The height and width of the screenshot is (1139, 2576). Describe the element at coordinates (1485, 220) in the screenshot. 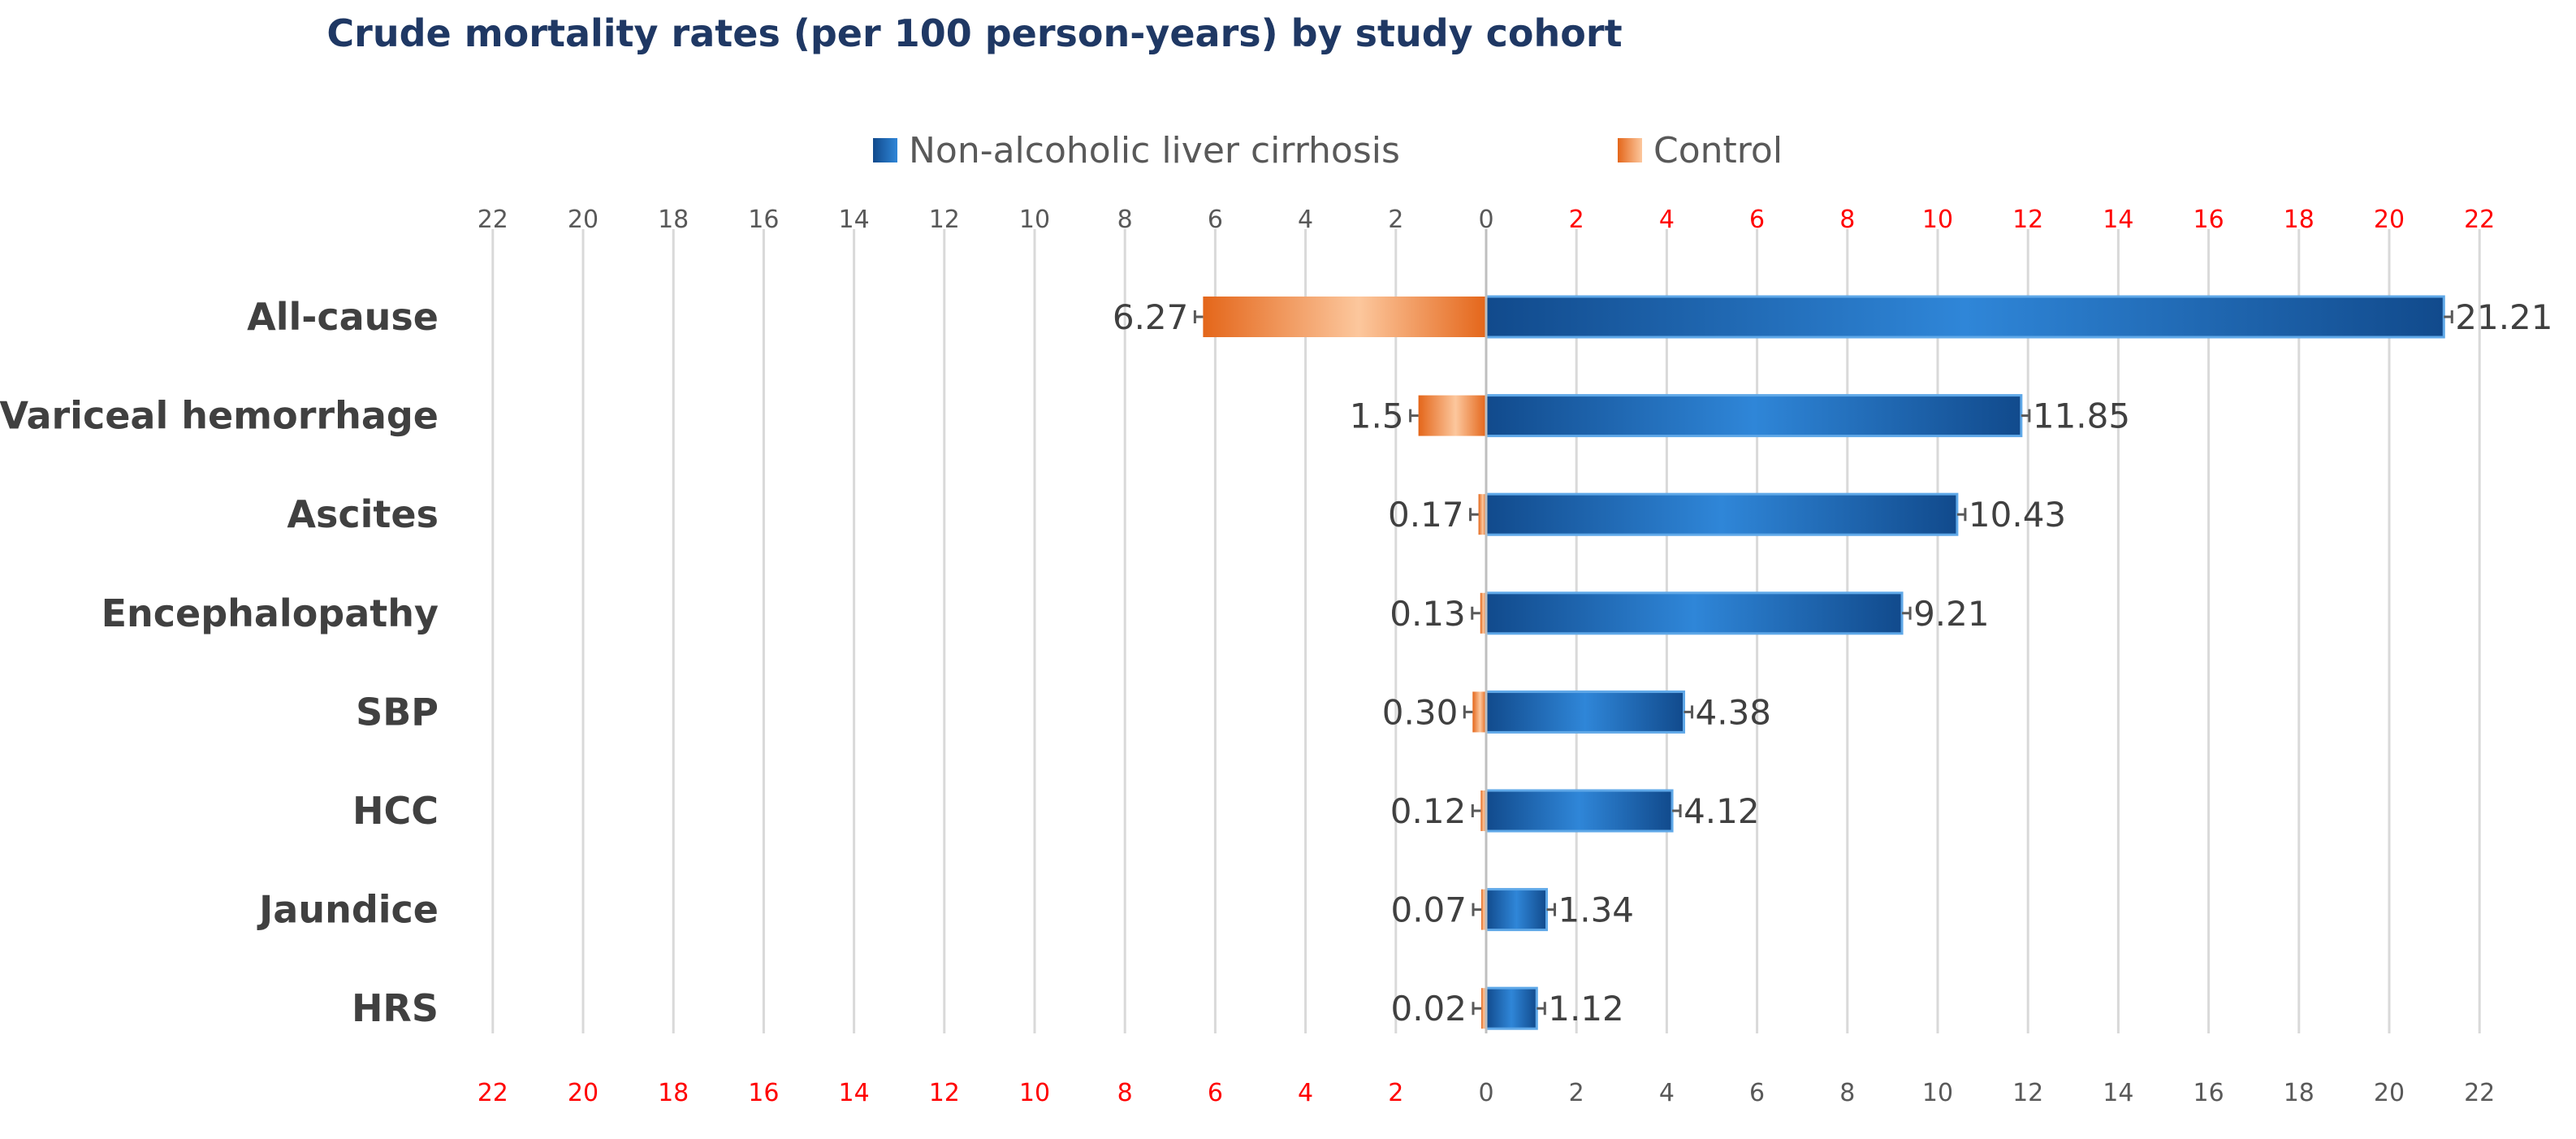

I see `top-axis-tick-label: 0` at that location.